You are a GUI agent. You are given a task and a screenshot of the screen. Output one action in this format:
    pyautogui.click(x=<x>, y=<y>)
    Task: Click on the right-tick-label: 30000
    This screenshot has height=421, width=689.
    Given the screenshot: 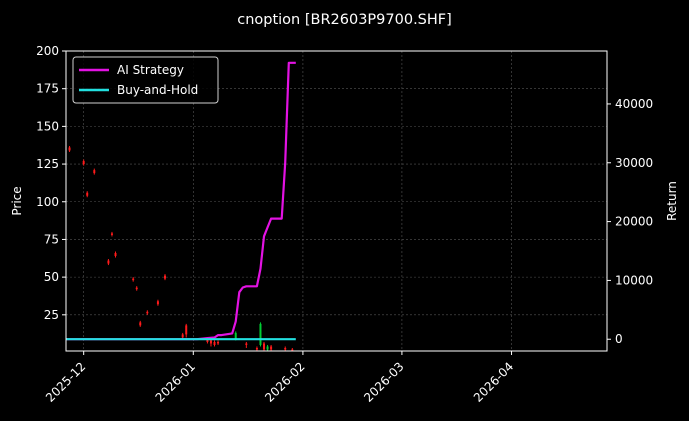 What is the action you would take?
    pyautogui.click(x=634, y=163)
    